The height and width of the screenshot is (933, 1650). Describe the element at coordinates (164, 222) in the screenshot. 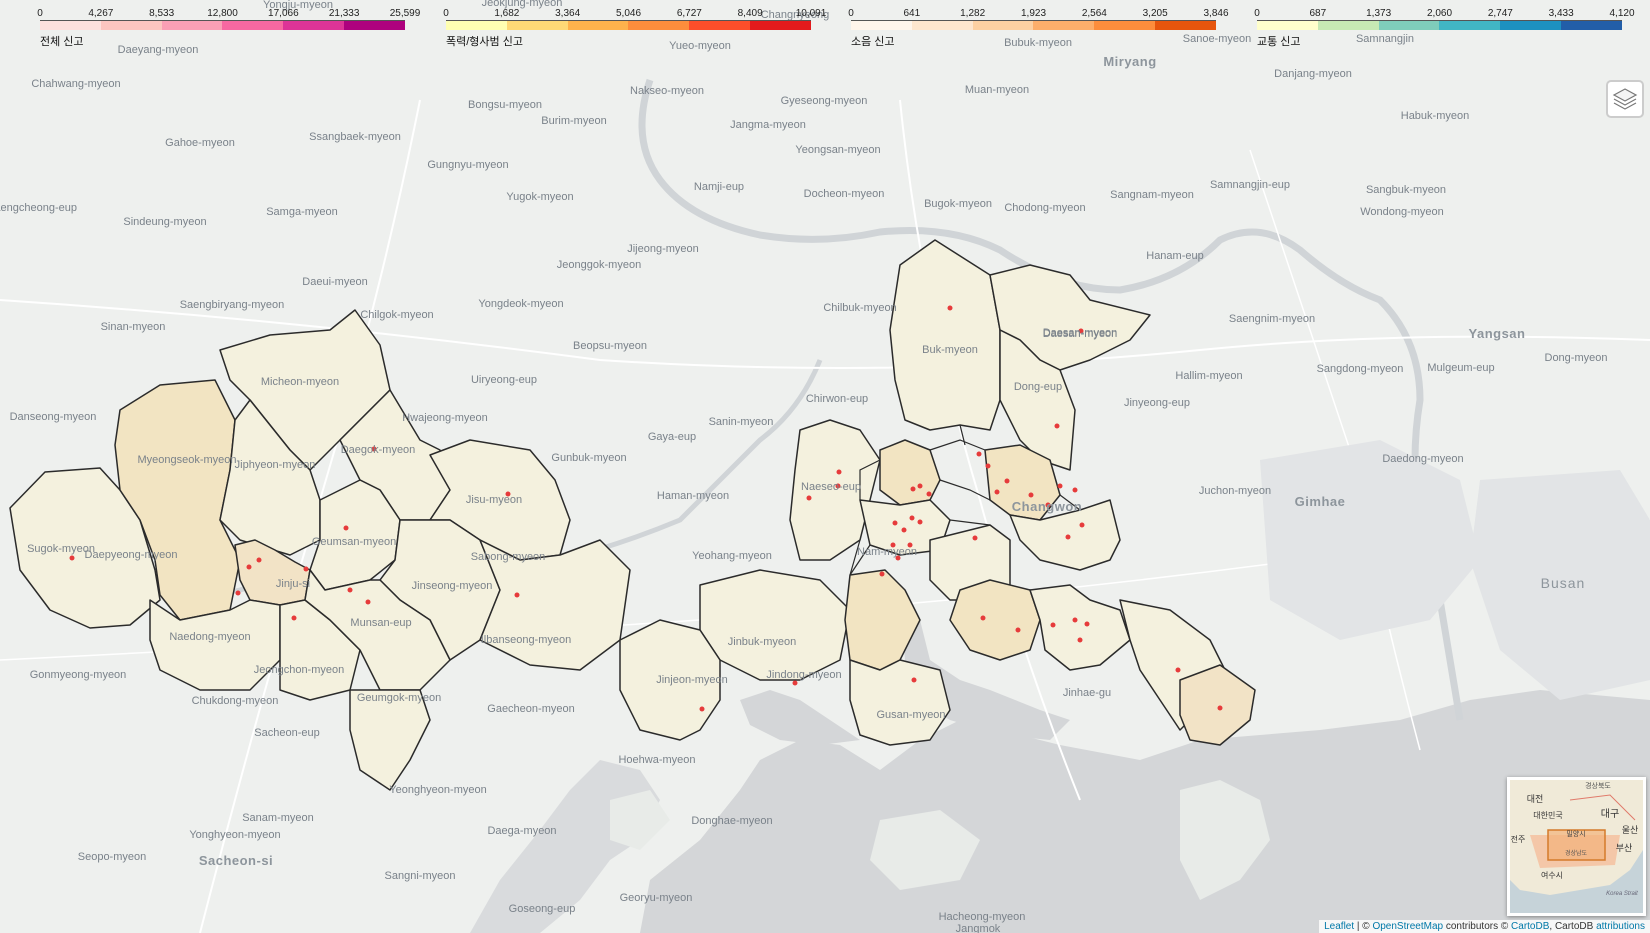

I see `place-label: Sindeung-myeon` at that location.